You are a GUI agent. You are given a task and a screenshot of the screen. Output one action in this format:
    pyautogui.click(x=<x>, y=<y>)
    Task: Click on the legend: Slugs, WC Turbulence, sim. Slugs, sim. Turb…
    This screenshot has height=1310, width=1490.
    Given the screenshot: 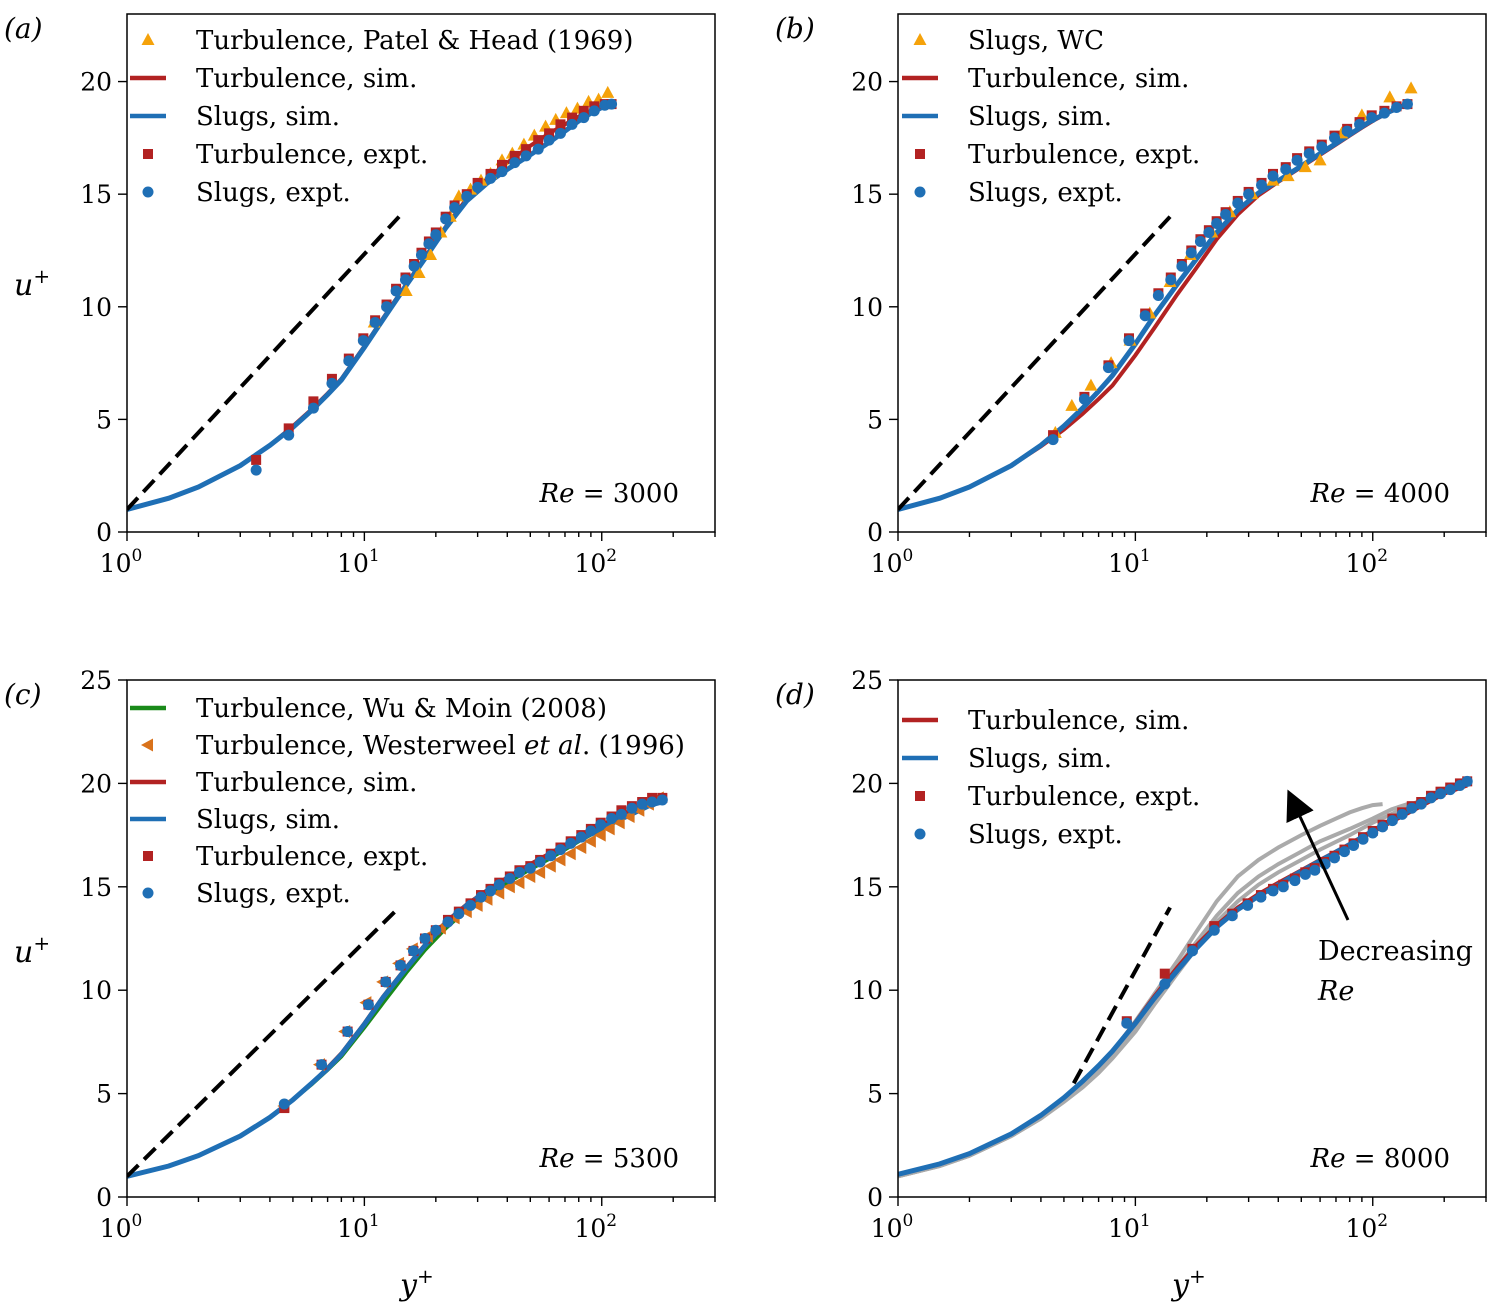 What is the action you would take?
    pyautogui.click(x=1051, y=117)
    